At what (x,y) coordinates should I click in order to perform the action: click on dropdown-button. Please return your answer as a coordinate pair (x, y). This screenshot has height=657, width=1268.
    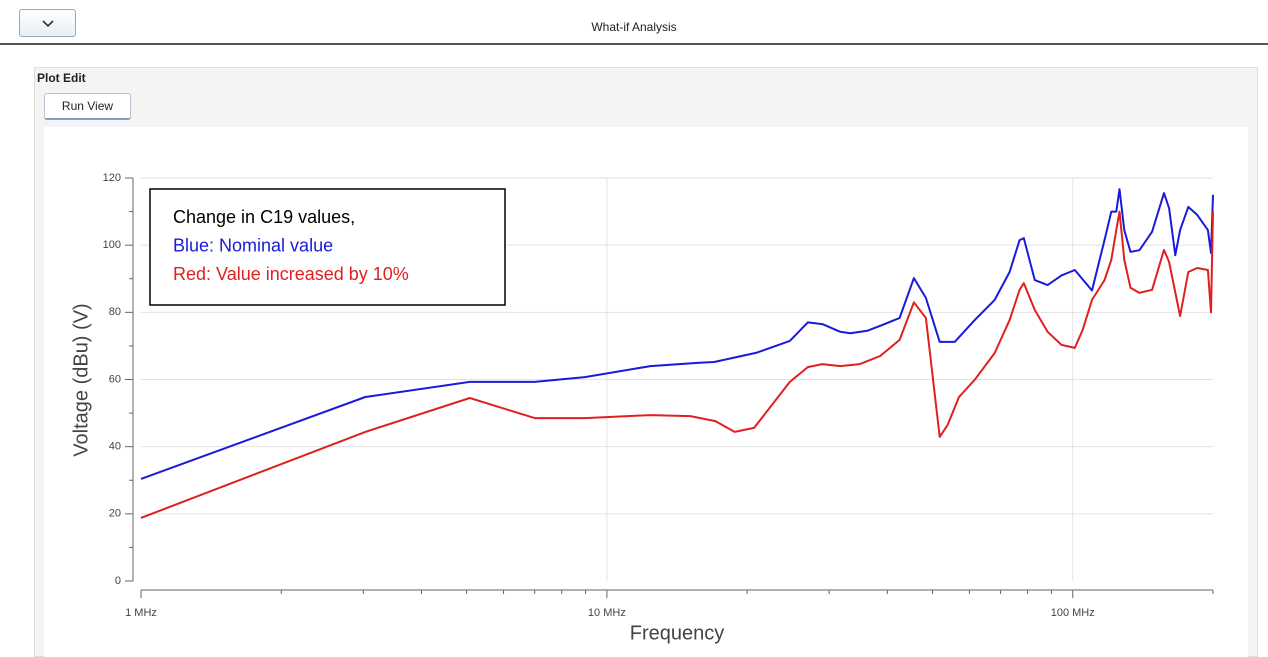
    Looking at the image, I should click on (47, 23).